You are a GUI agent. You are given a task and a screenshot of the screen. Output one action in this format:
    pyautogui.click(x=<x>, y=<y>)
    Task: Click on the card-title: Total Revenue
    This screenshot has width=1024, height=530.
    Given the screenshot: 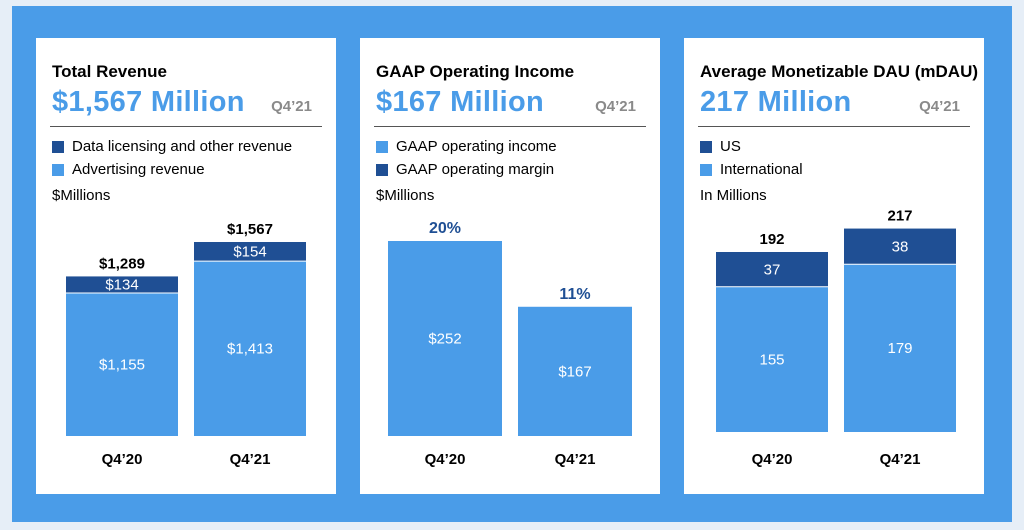 What is the action you would take?
    pyautogui.click(x=109, y=71)
    